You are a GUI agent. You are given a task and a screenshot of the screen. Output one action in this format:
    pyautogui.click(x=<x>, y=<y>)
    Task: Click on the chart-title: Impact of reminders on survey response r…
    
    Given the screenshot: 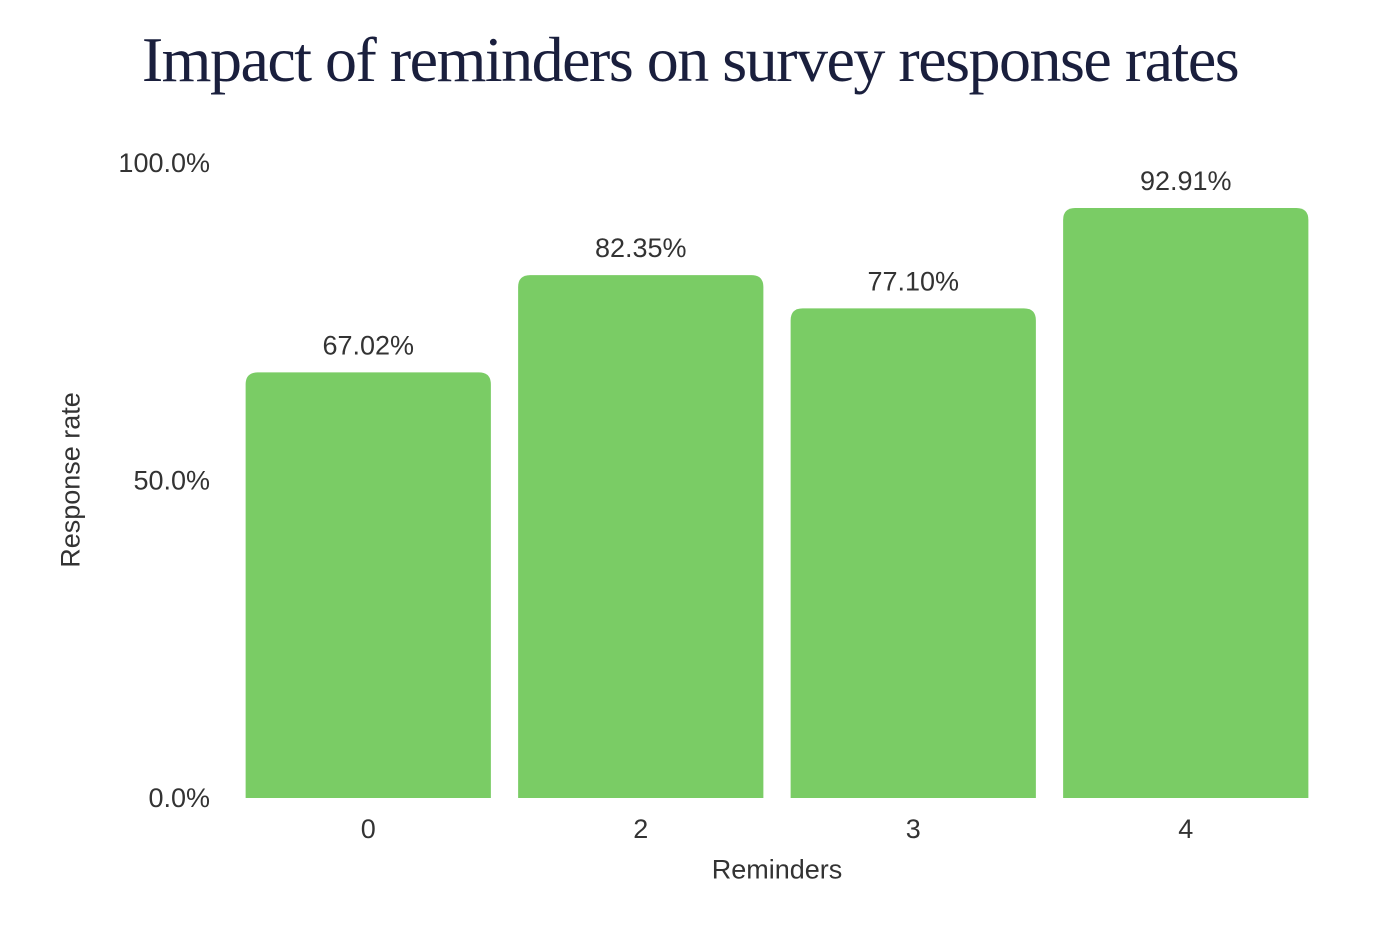 What is the action you would take?
    pyautogui.click(x=690, y=59)
    